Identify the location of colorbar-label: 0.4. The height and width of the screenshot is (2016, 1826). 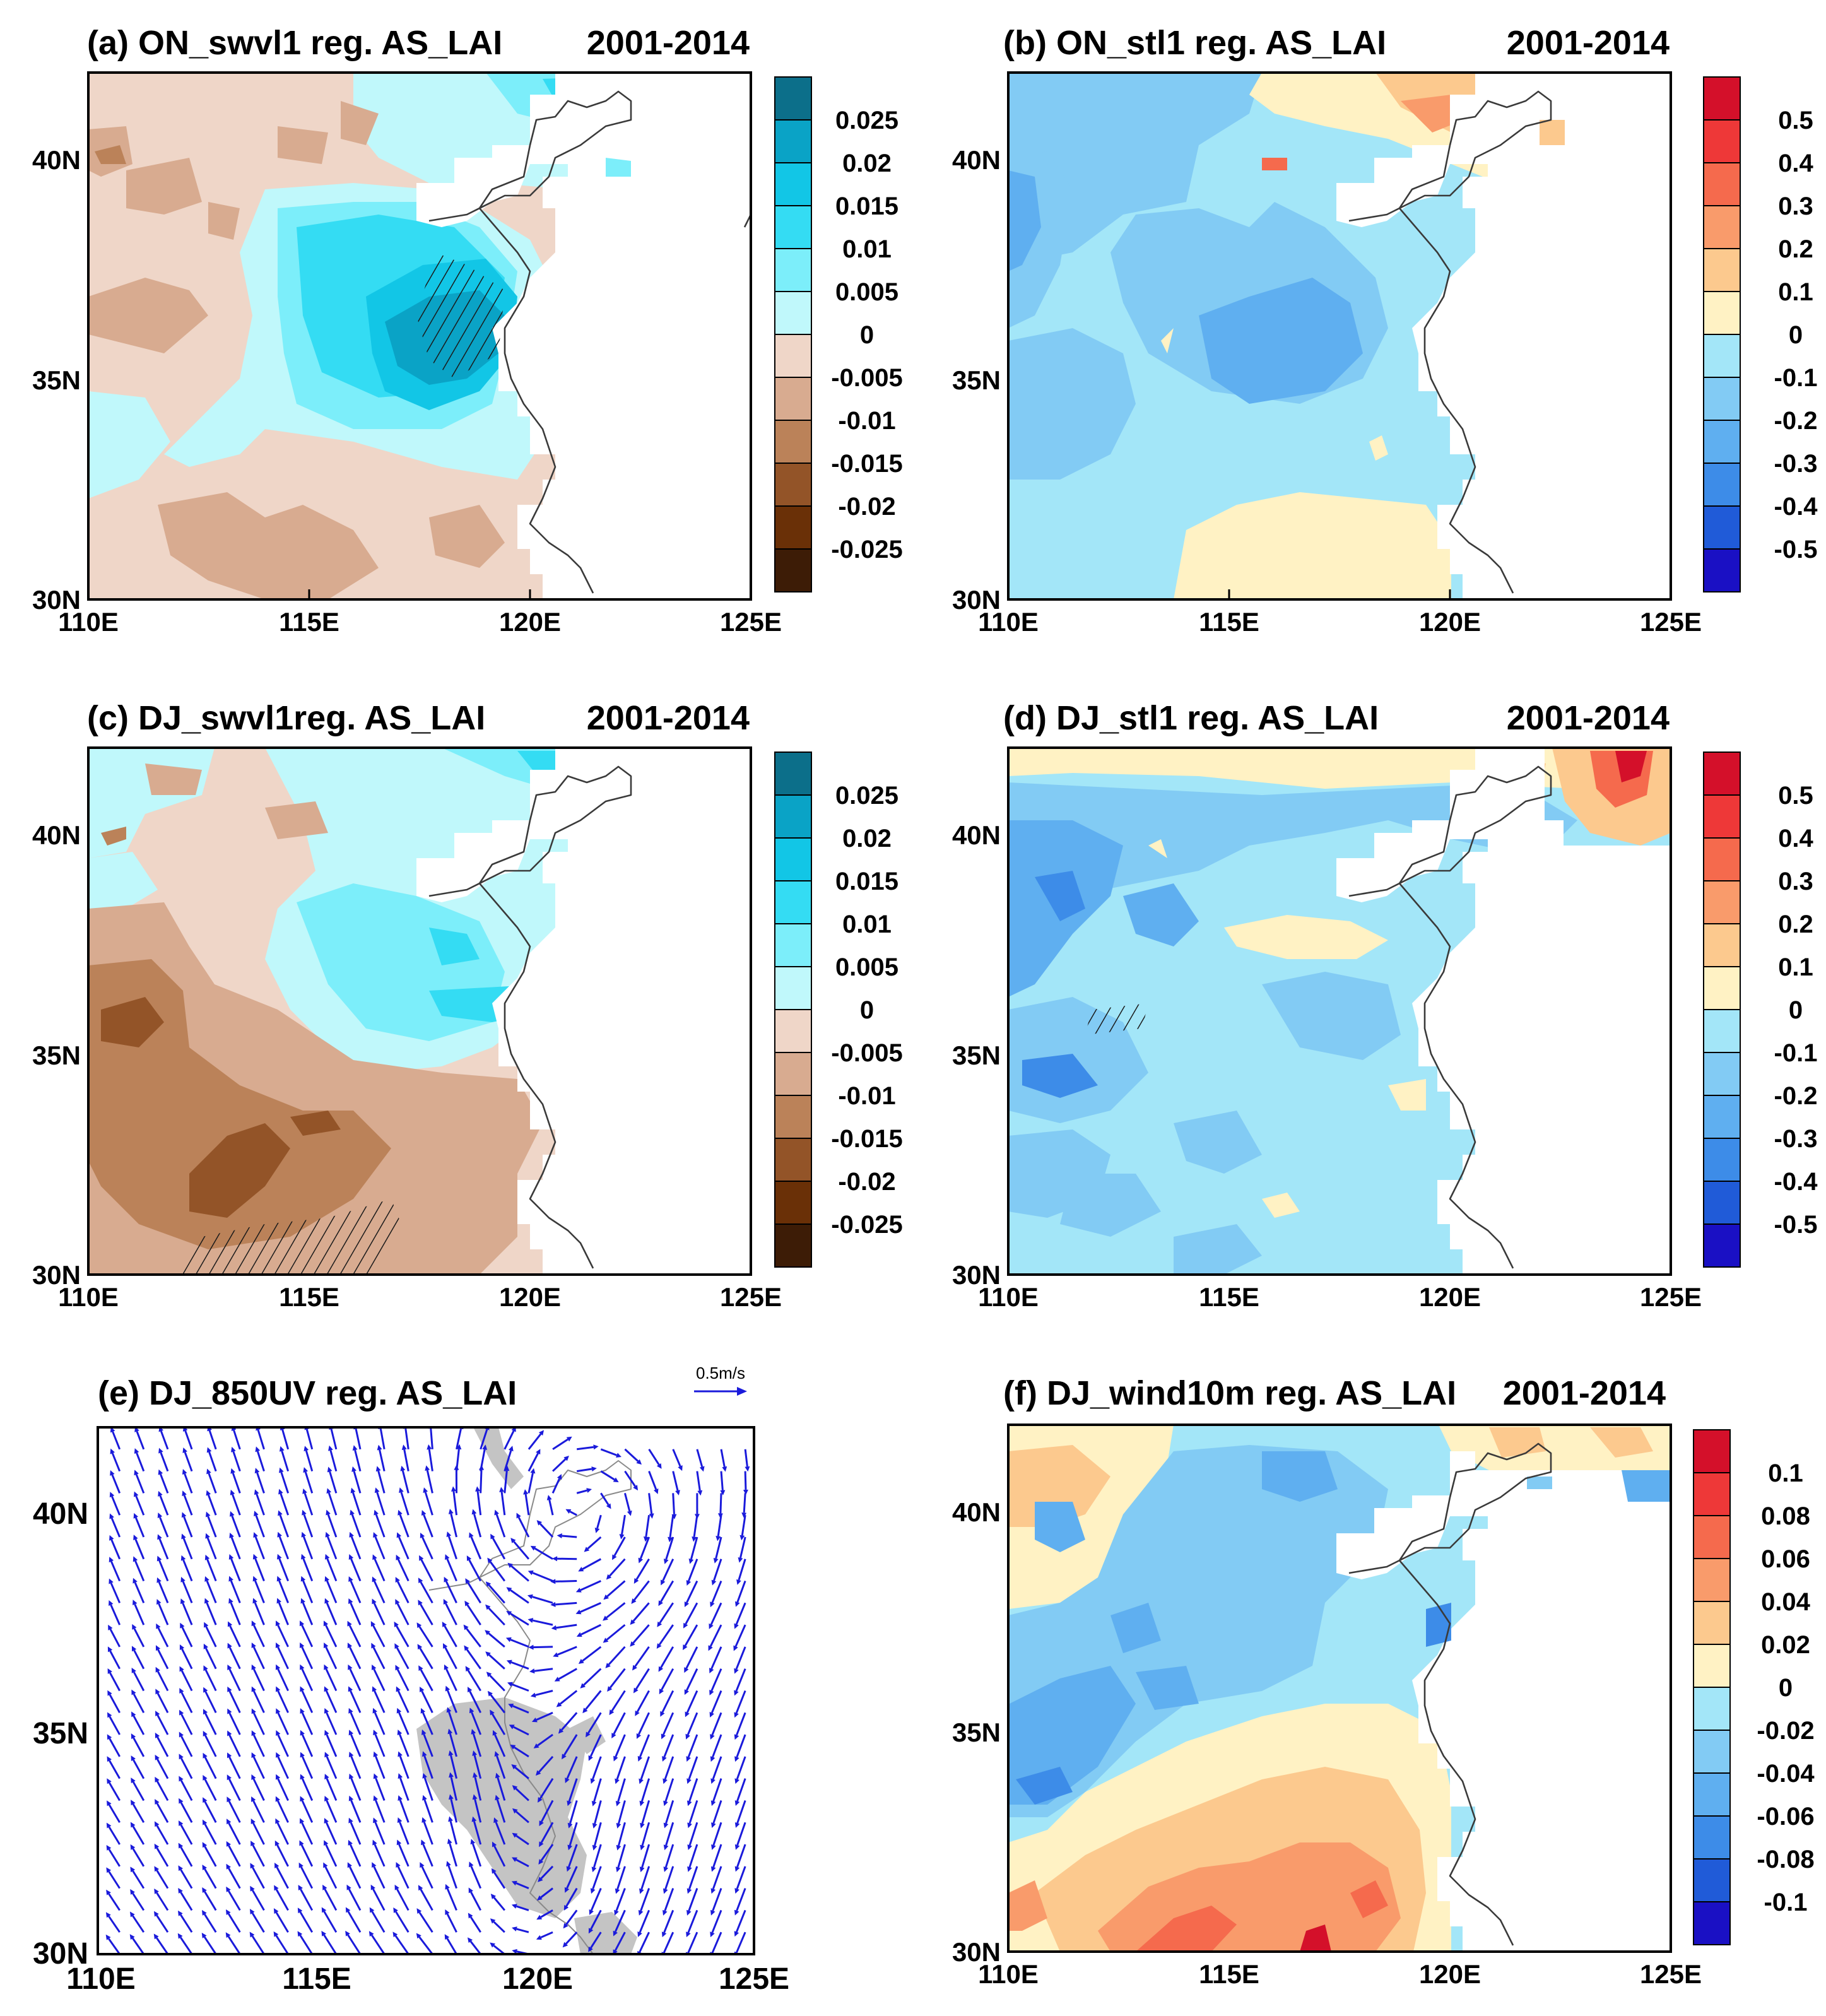
(1795, 163).